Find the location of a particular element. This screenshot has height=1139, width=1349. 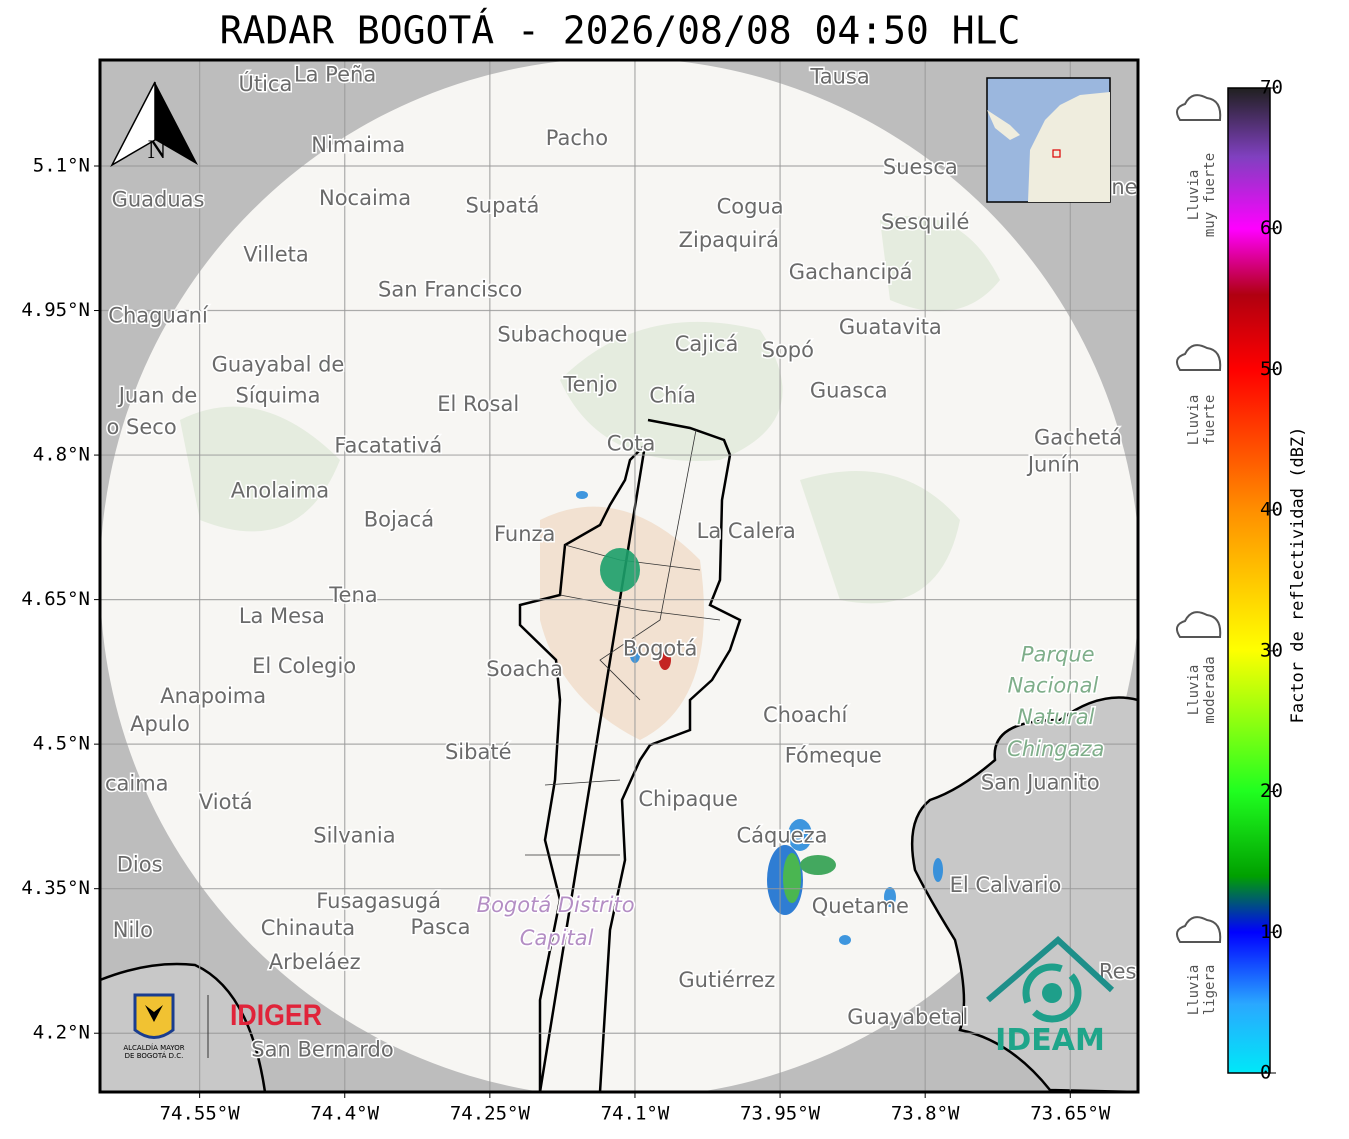

place-label: Nimaima is located at coordinates (358, 145).